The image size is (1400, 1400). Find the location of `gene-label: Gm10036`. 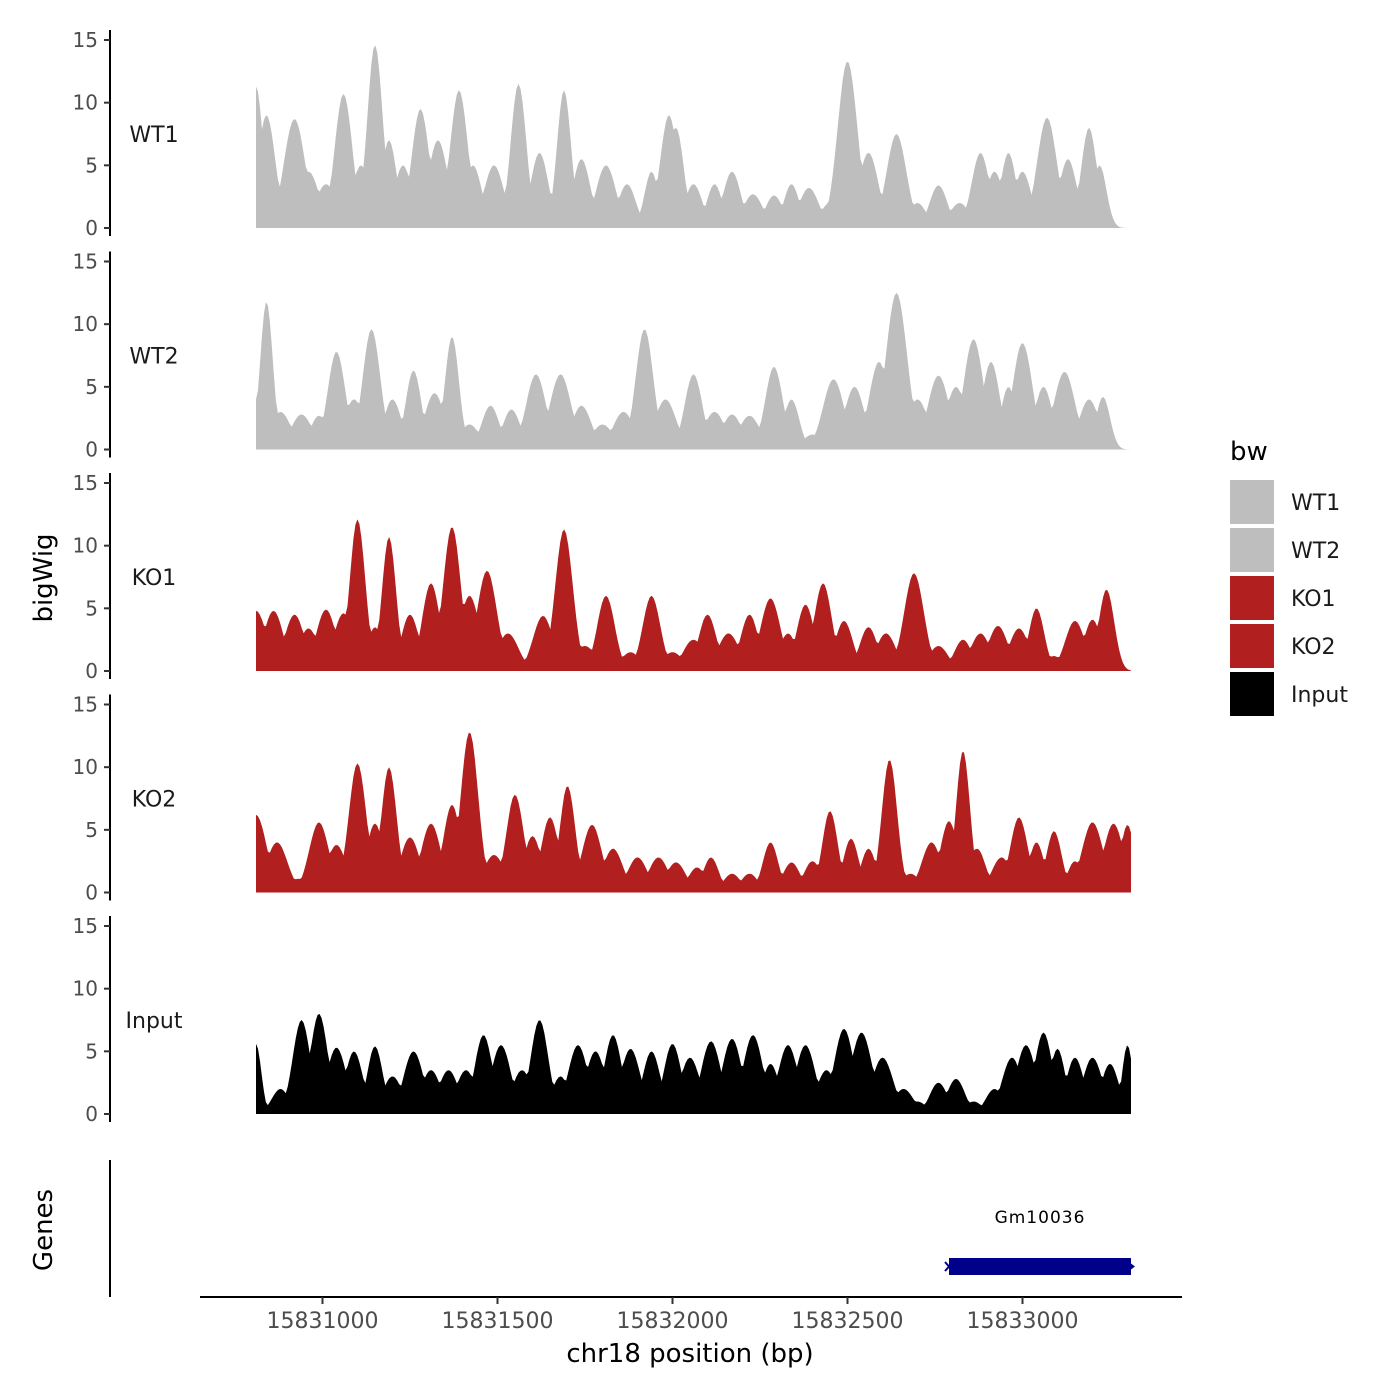

gene-label: Gm10036 is located at coordinates (1040, 1218).